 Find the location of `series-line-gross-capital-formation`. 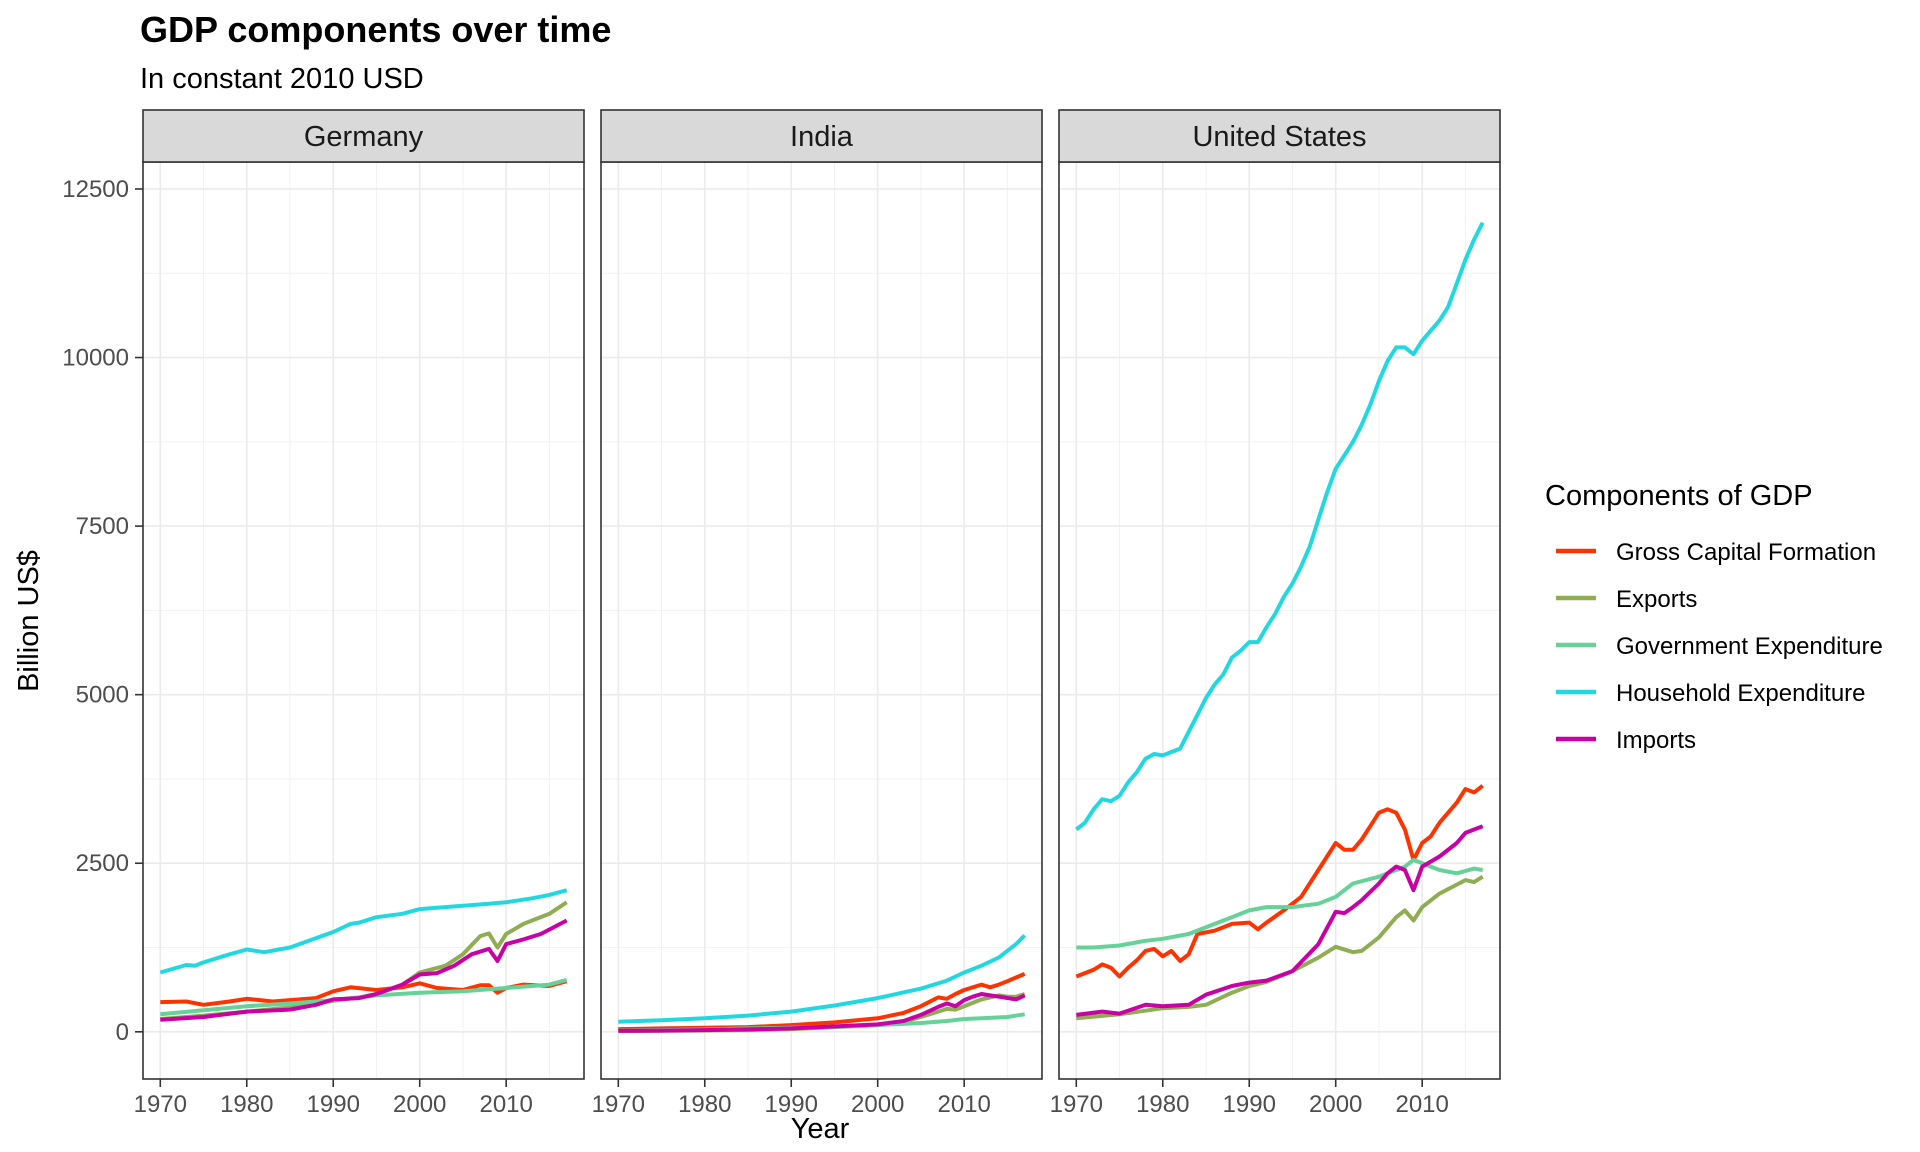

series-line-gross-capital-formation is located at coordinates (1279, 881).